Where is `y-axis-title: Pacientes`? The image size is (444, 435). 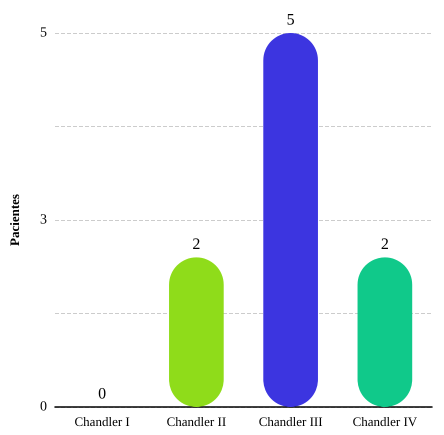 y-axis-title: Pacientes is located at coordinates (14, 220).